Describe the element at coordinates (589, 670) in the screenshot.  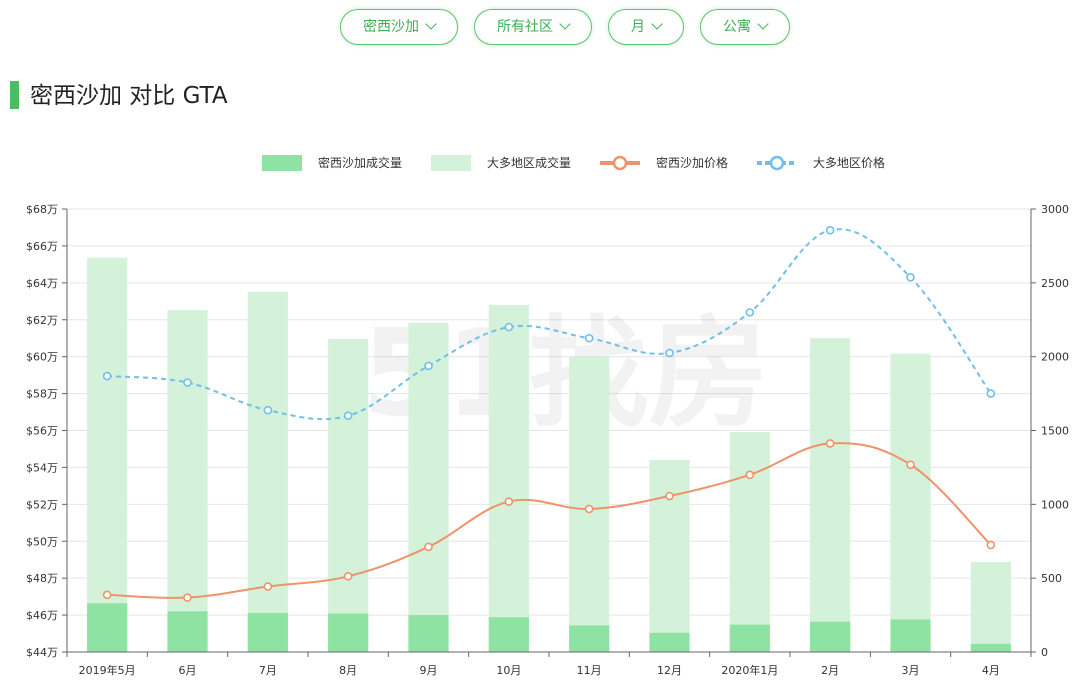
I see `x-tick-label: 11月` at that location.